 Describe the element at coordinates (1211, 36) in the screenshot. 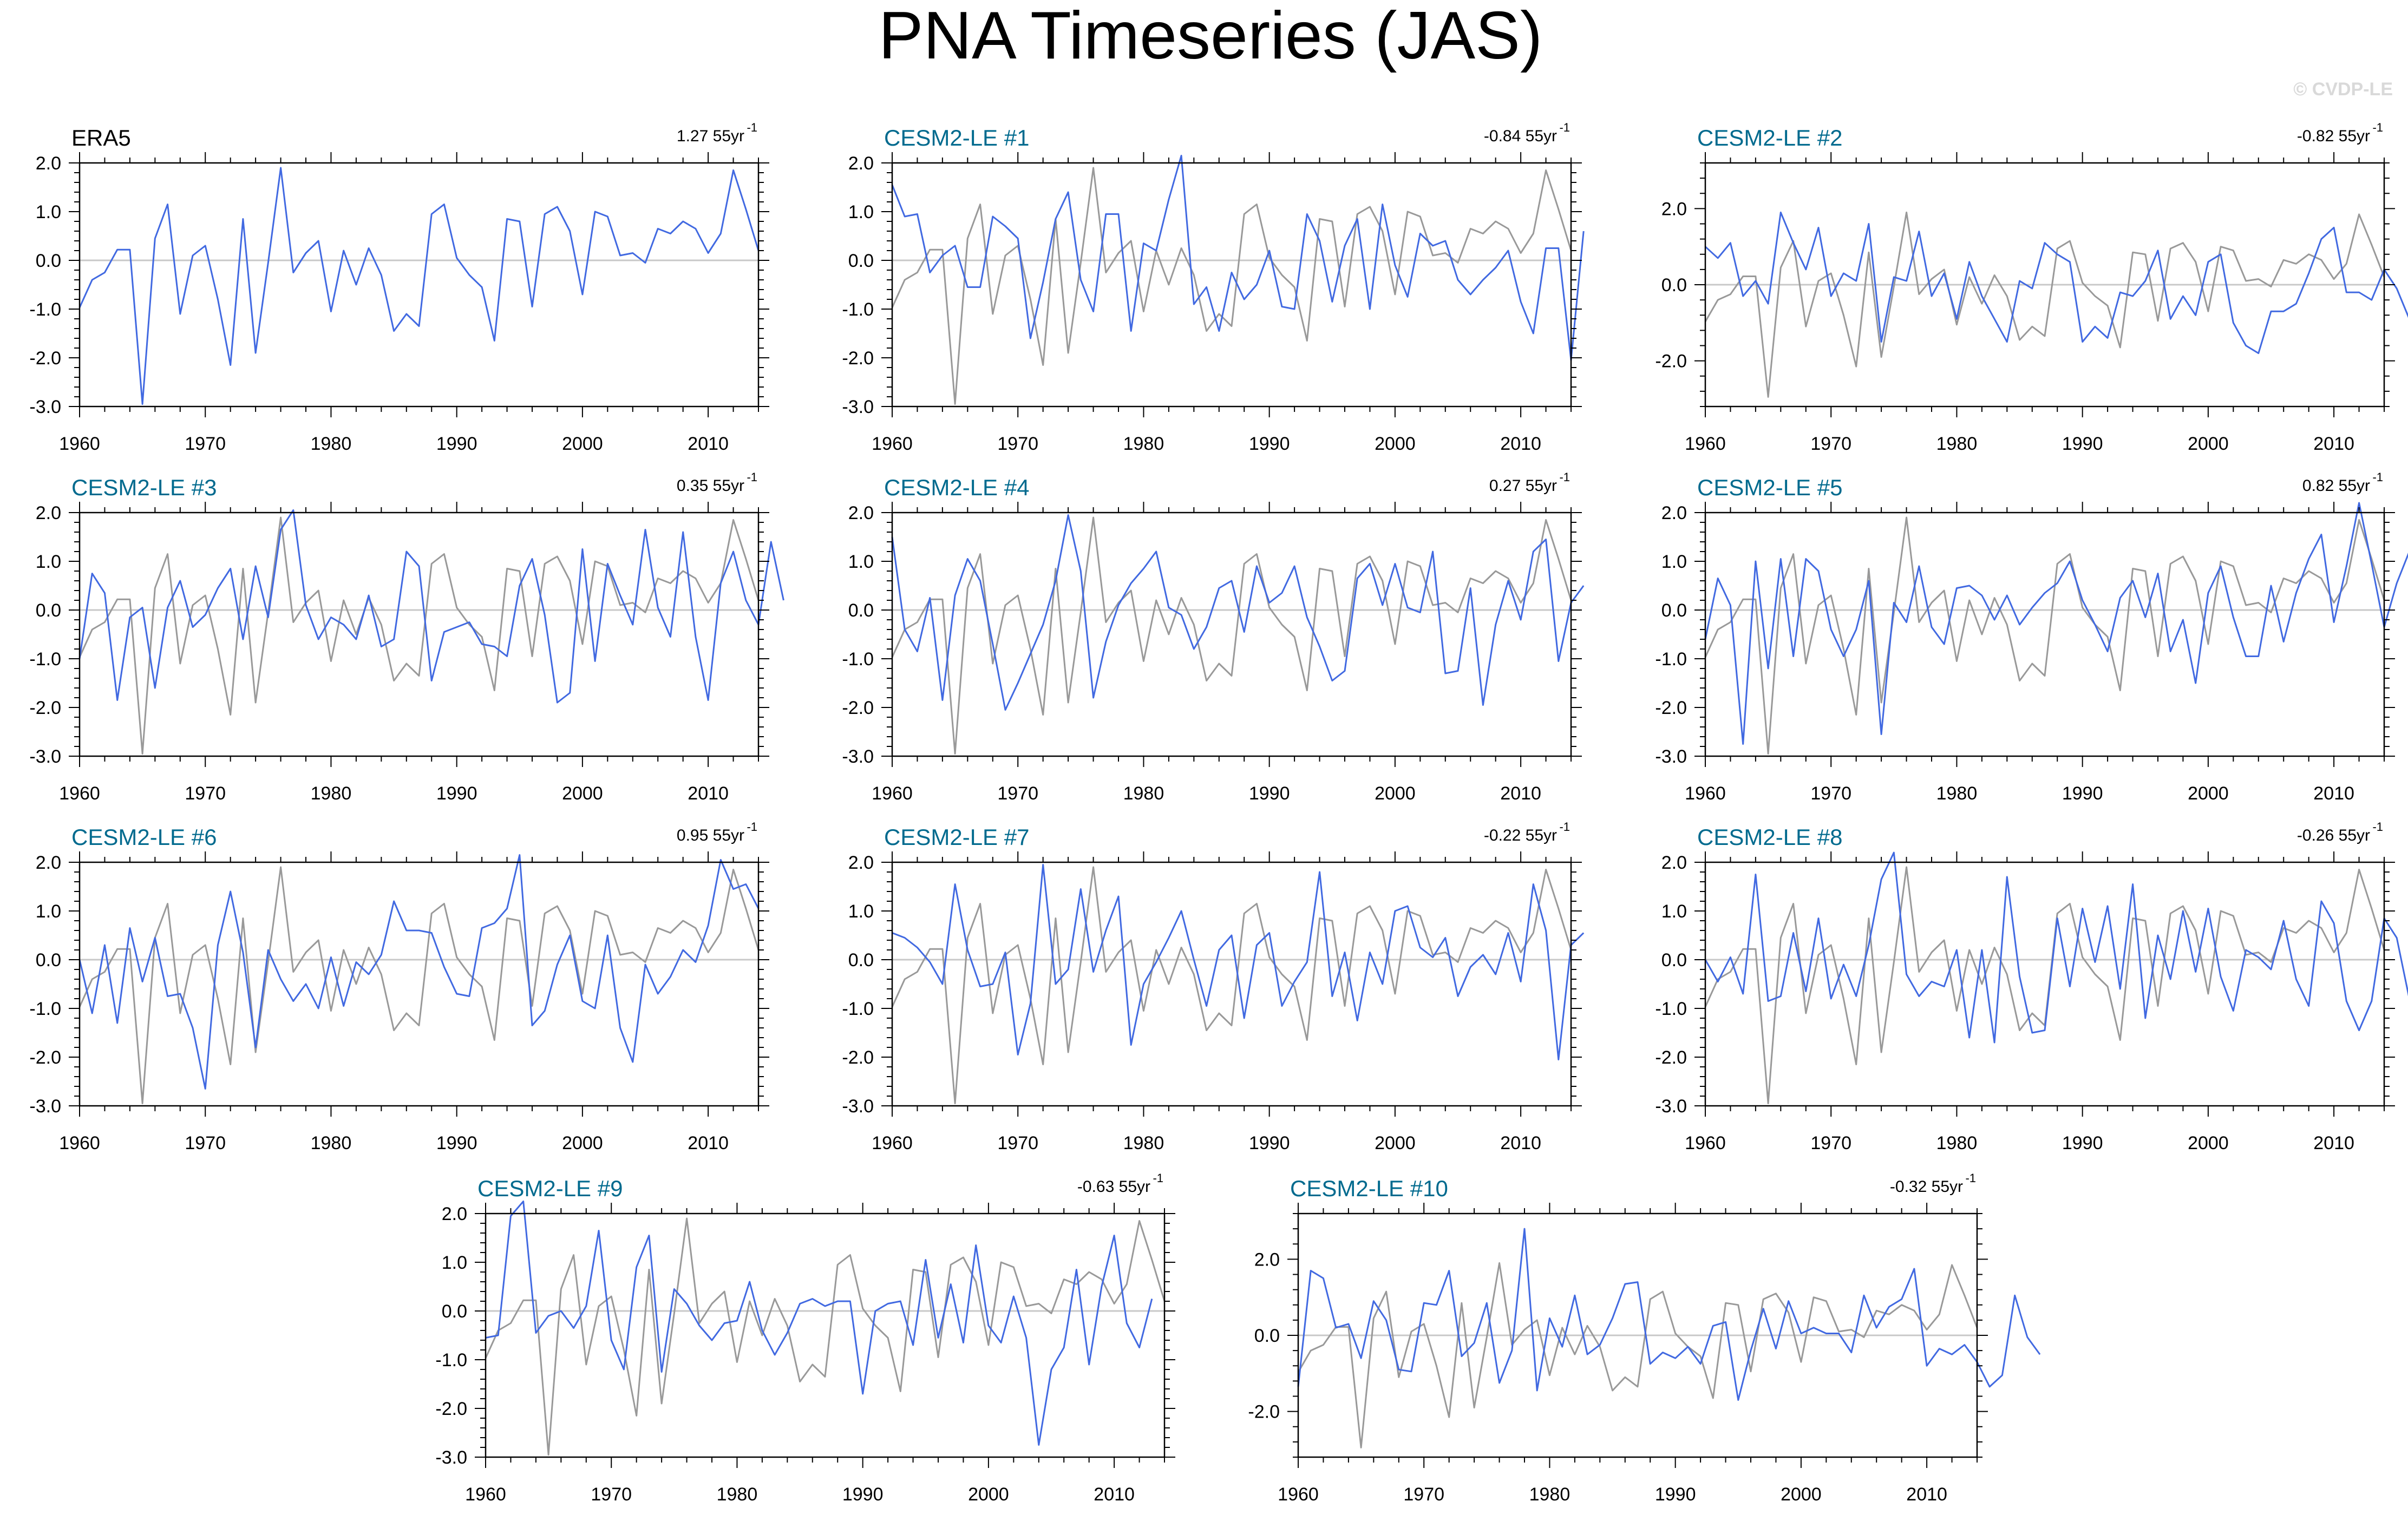

I see `figure-title: PNA Timeseries (JAS)` at that location.